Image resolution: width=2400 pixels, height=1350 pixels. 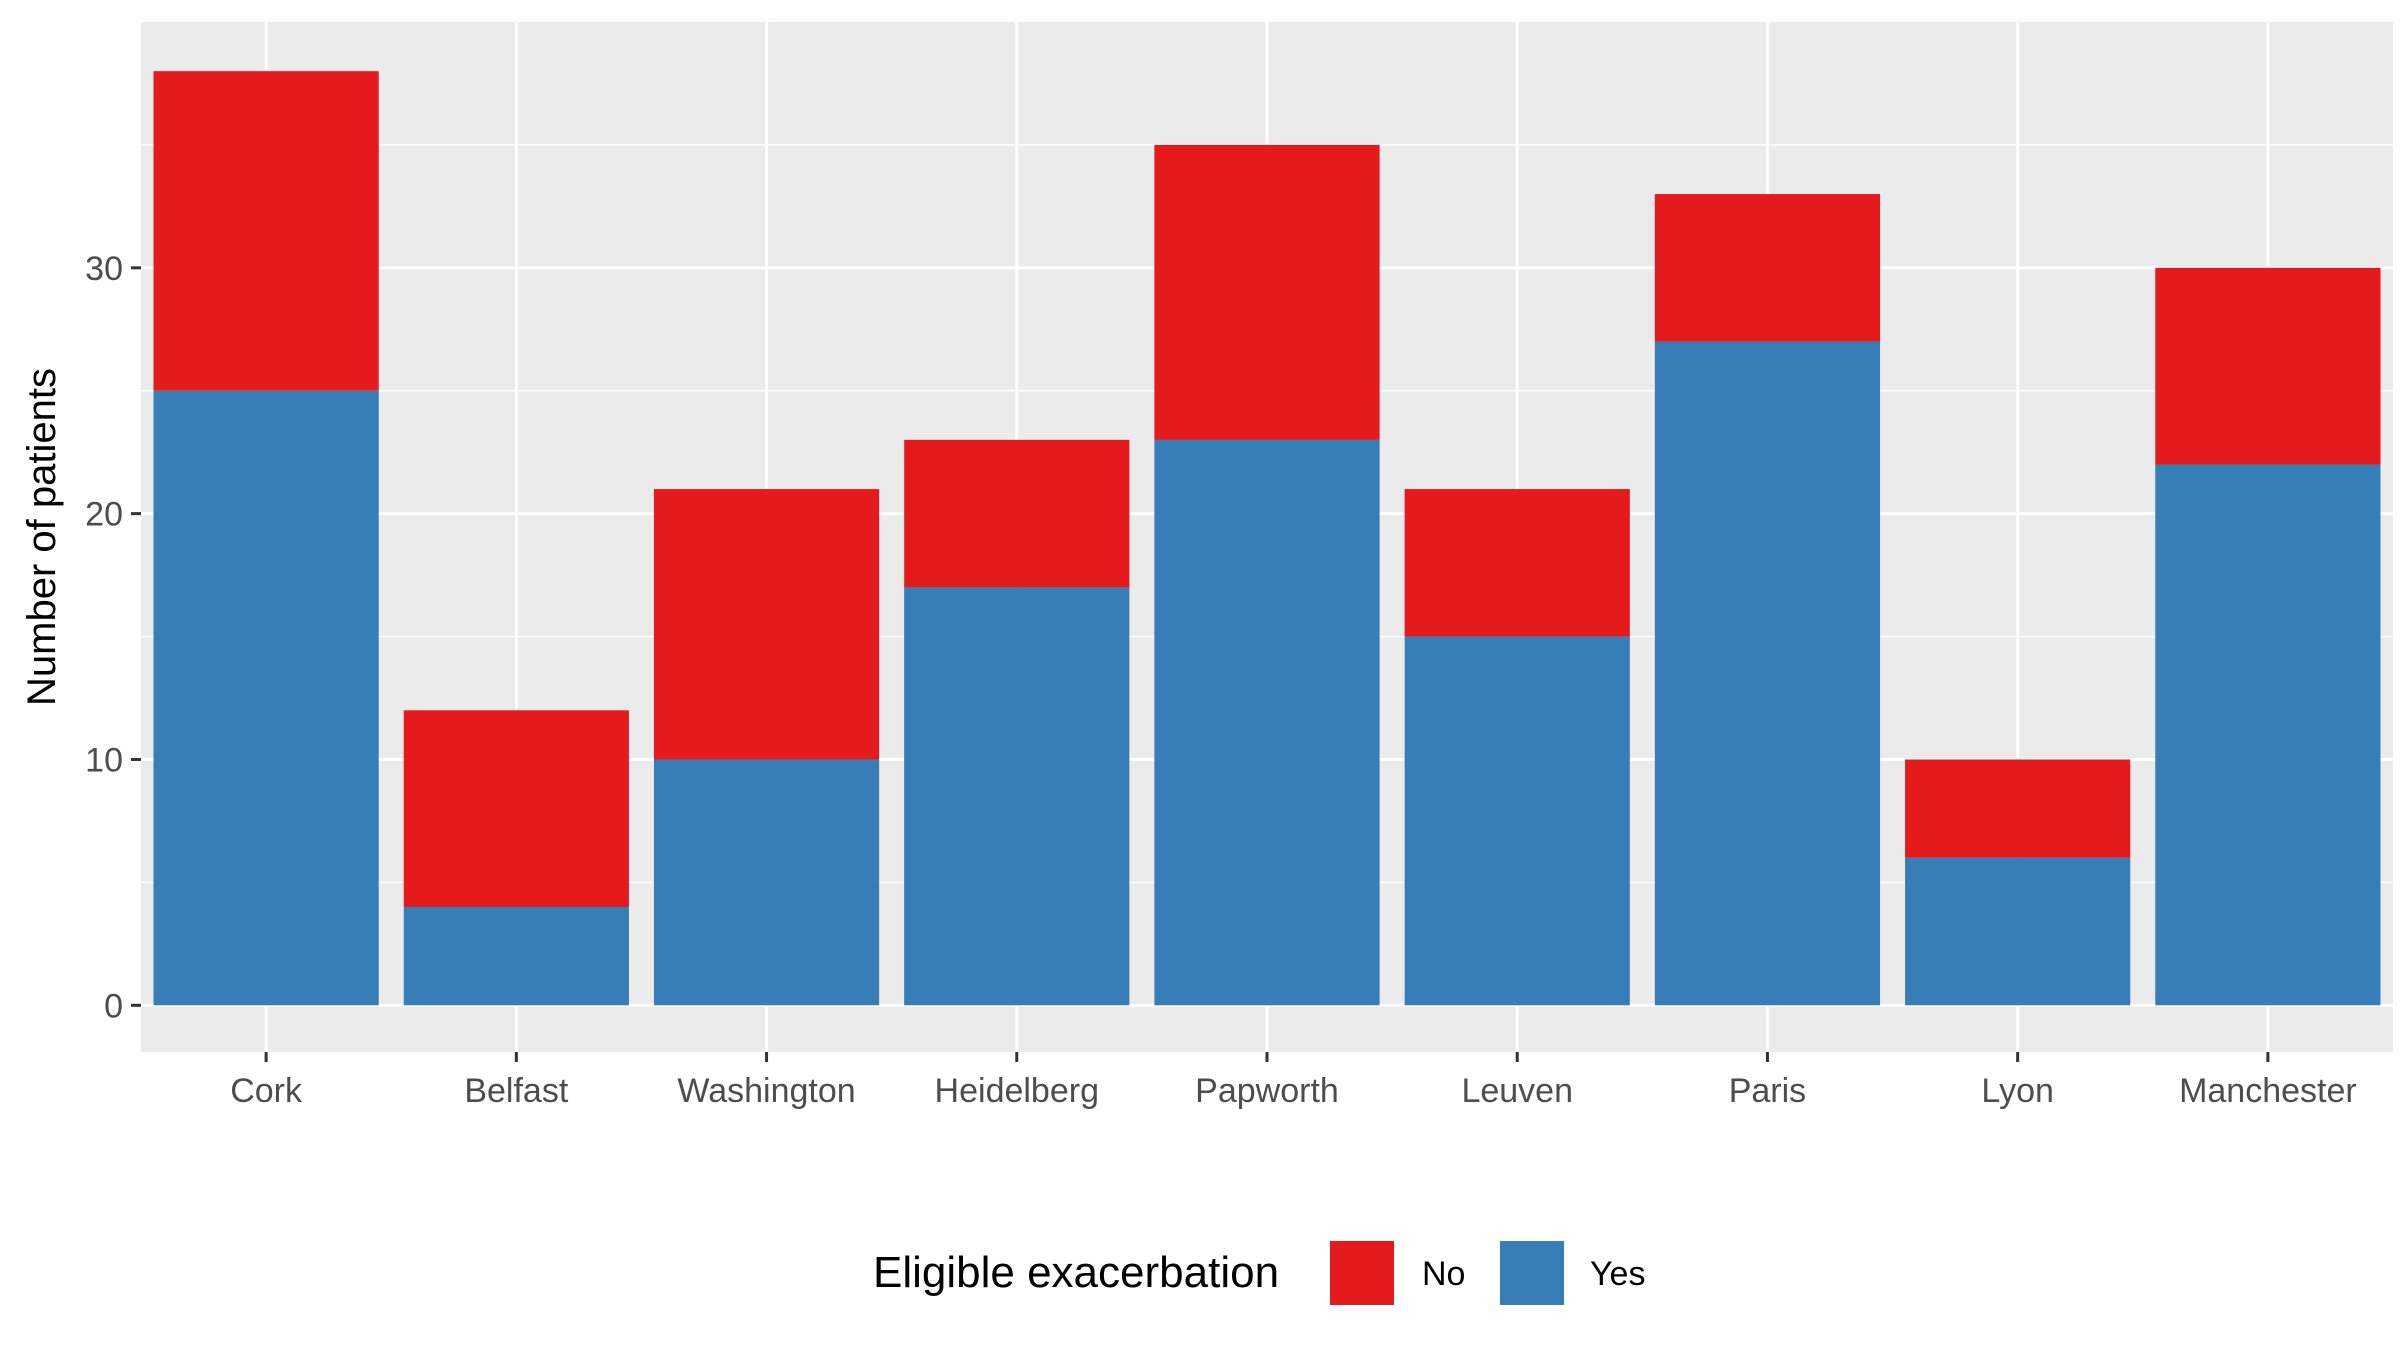 What do you see at coordinates (1443, 1274) in the screenshot?
I see `legend-label-no: No` at bounding box center [1443, 1274].